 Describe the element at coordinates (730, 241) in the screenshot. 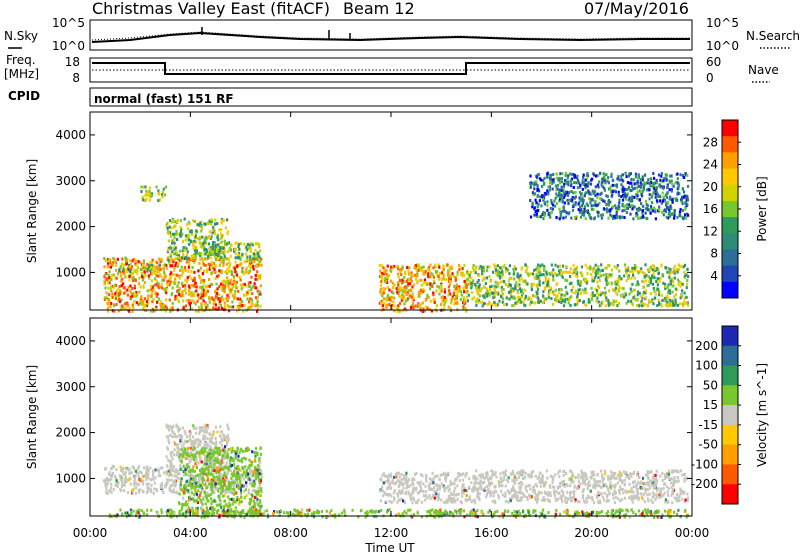

I see `colorbar-segment` at that location.